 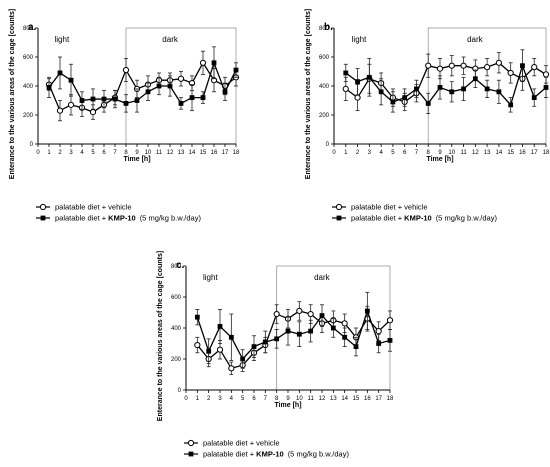 I want to click on y-tick-label: 200, so click(x=176, y=360).